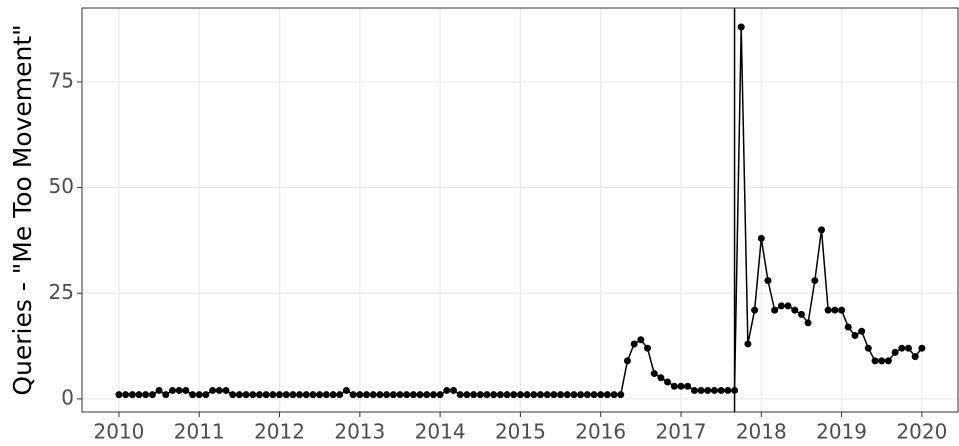 The width and height of the screenshot is (959, 446). Describe the element at coordinates (61, 292) in the screenshot. I see `y-tick-label: 25` at that location.